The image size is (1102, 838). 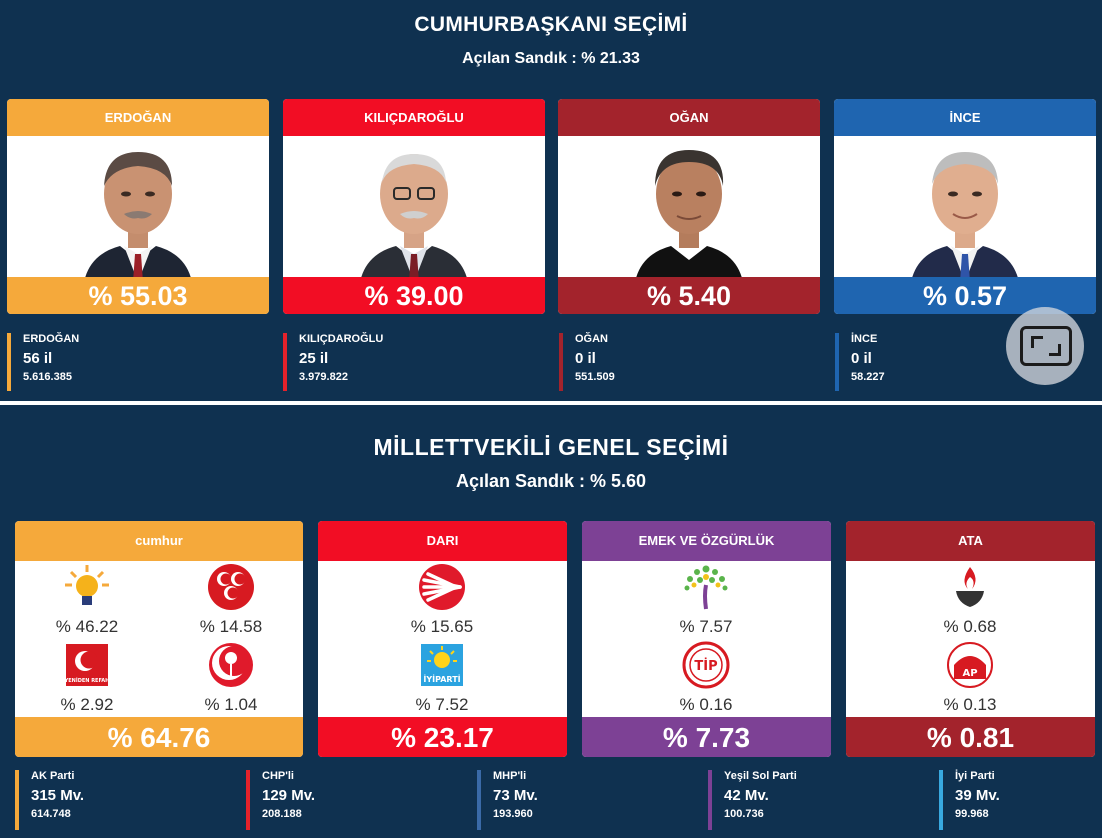 What do you see at coordinates (442, 665) in the screenshot?
I see `iyi-parti-sun-icon: İYİPARTİ` at bounding box center [442, 665].